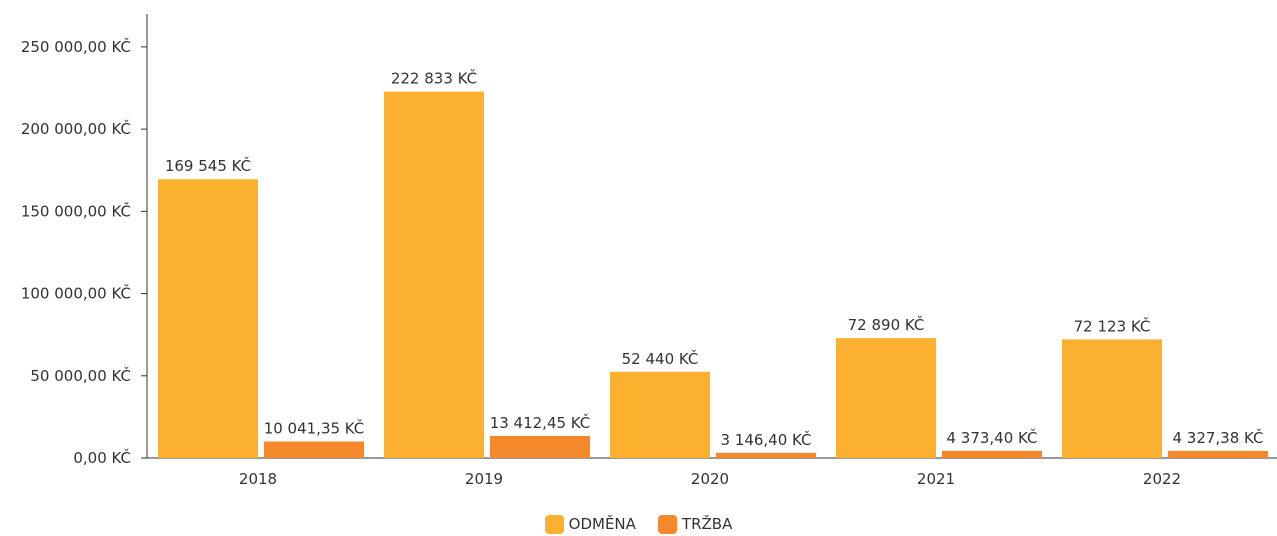 The width and height of the screenshot is (1277, 536). I want to click on data-label-trzba: 3 146,40 KČ, so click(765, 439).